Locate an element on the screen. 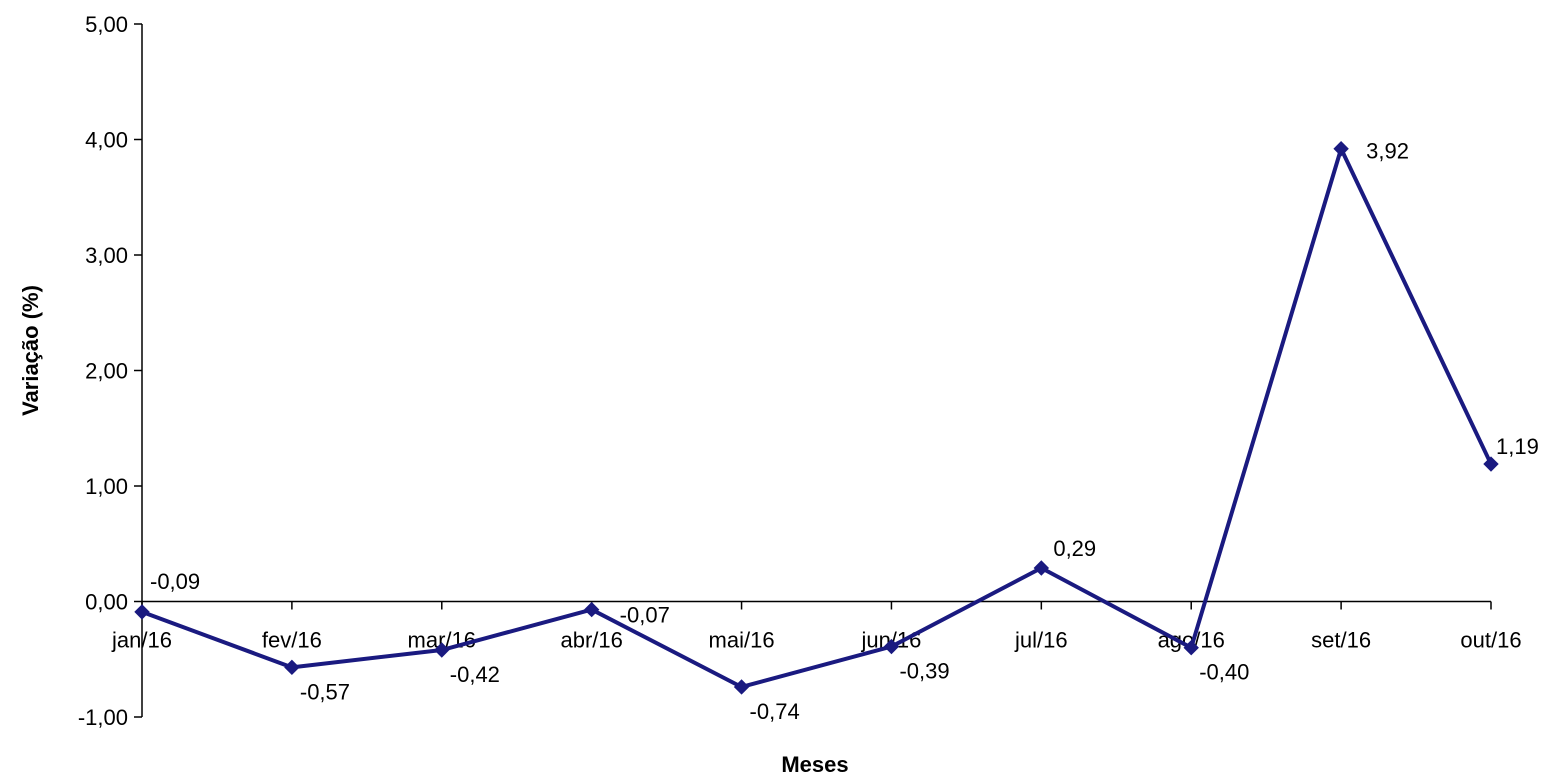 The image size is (1551, 778). data-label: -0,42 is located at coordinates (475, 674).